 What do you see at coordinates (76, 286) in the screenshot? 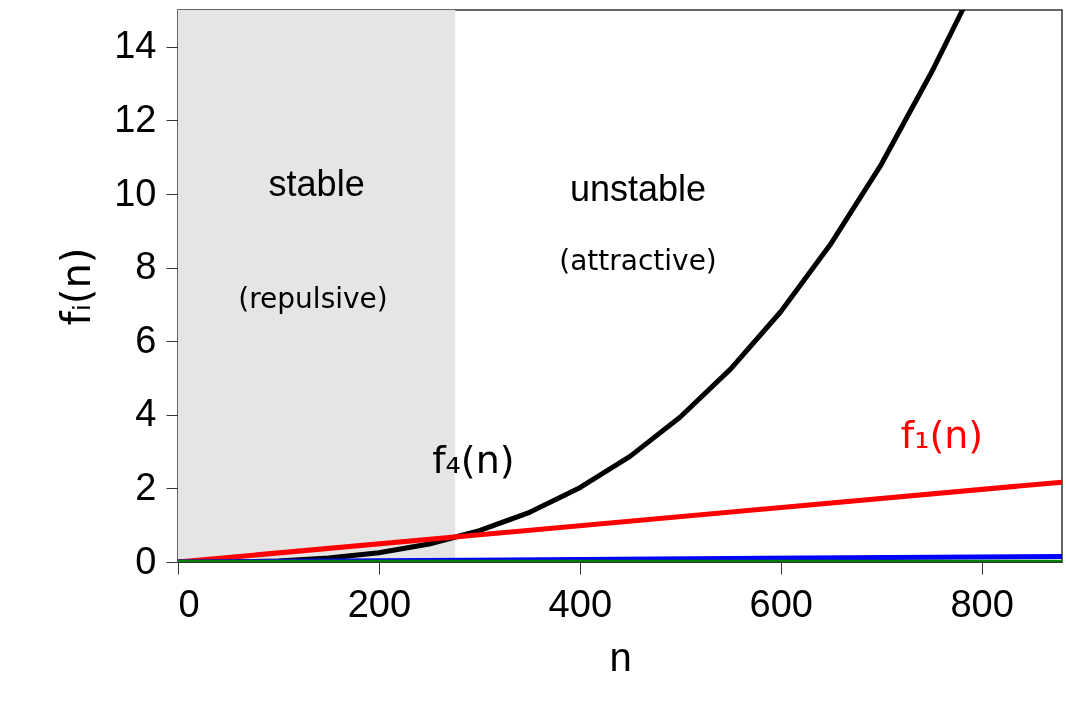
I see `y-axis-title: fᵢ(n)` at bounding box center [76, 286].